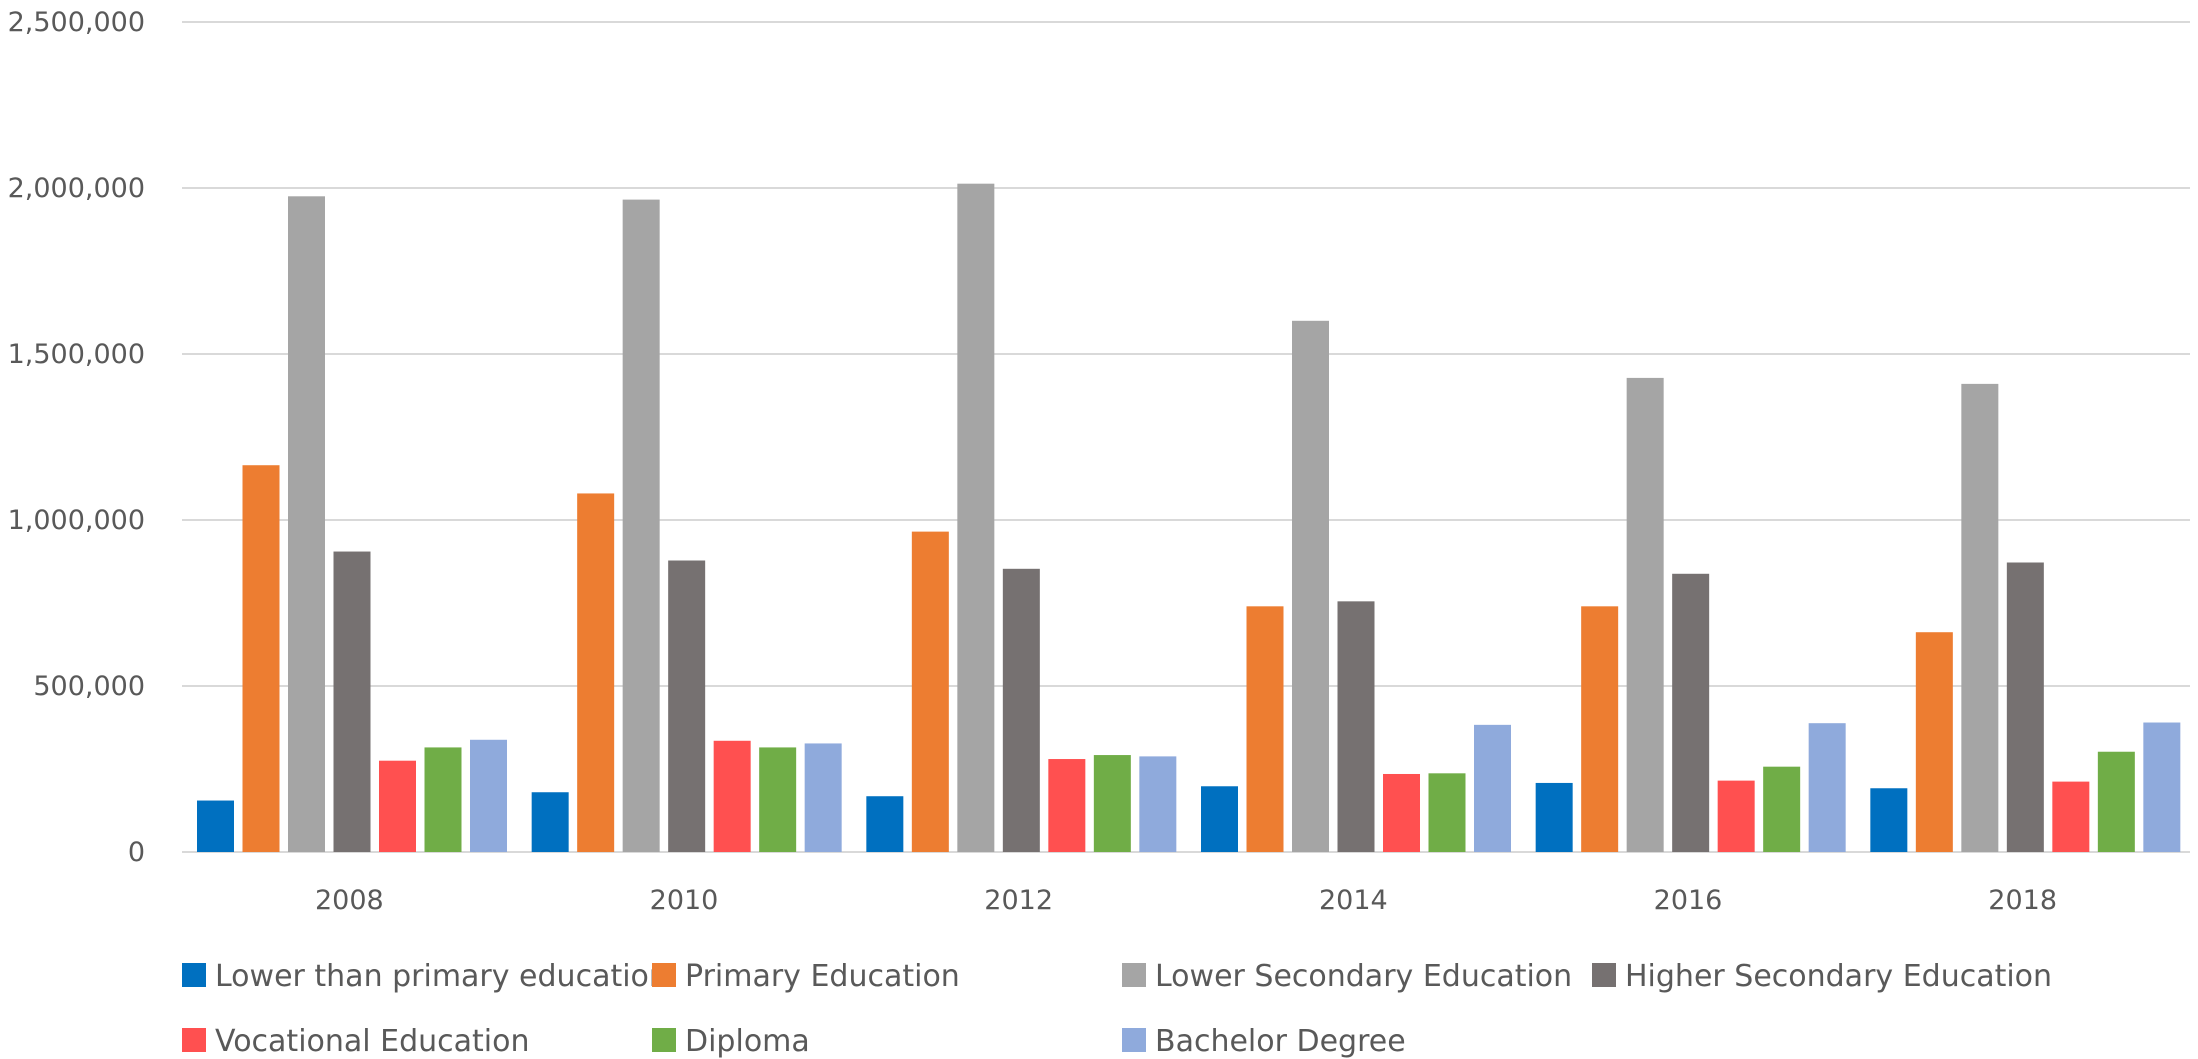  Describe the element at coordinates (684, 900) in the screenshot. I see `x-tick-label: 2010` at that location.